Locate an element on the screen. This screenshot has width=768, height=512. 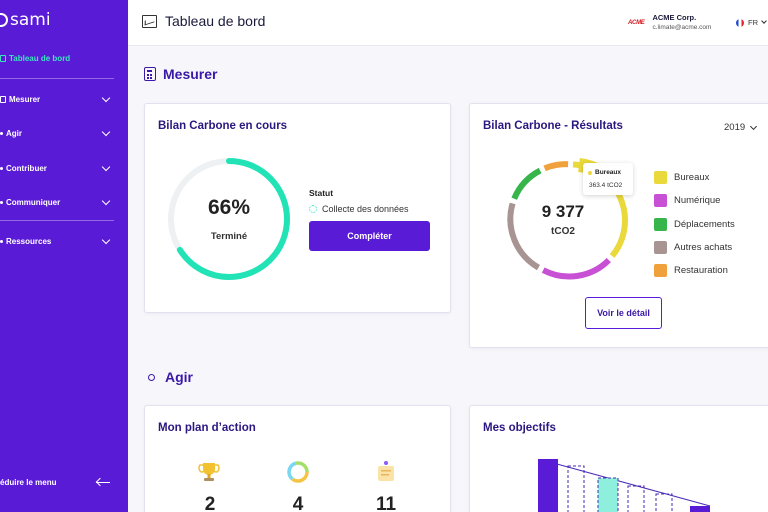
acme-logo: ACME is located at coordinates (636, 23).